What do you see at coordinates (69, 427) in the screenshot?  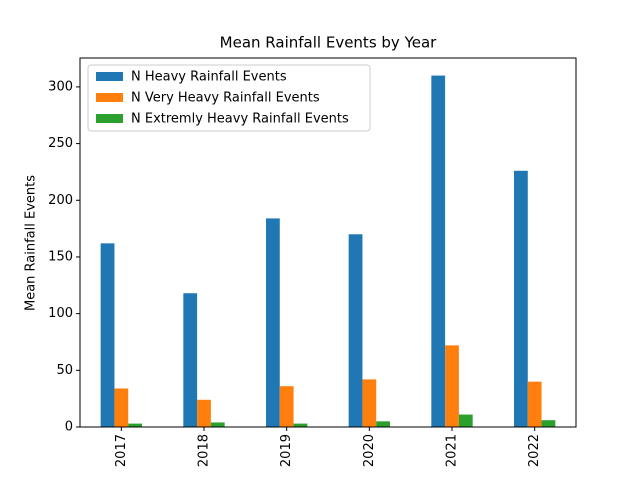 I see `y-tick-label: 0` at bounding box center [69, 427].